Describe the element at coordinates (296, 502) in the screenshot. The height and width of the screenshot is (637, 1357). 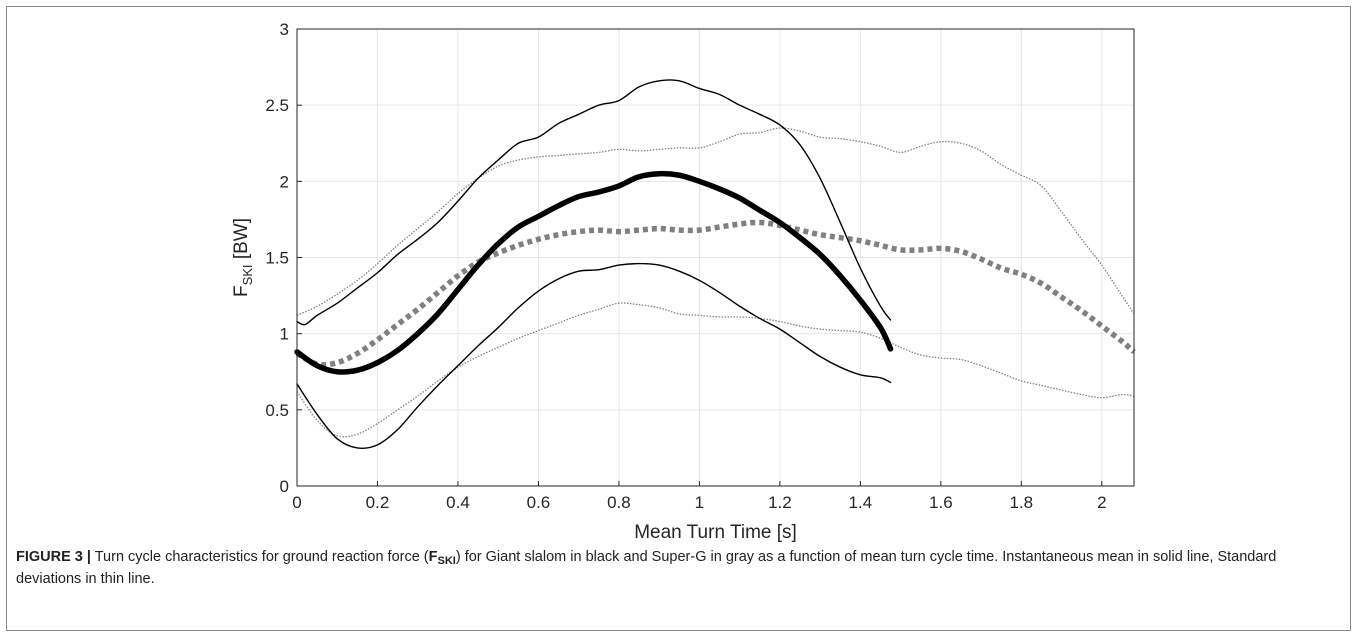
I see `x-tick-label: 0` at that location.